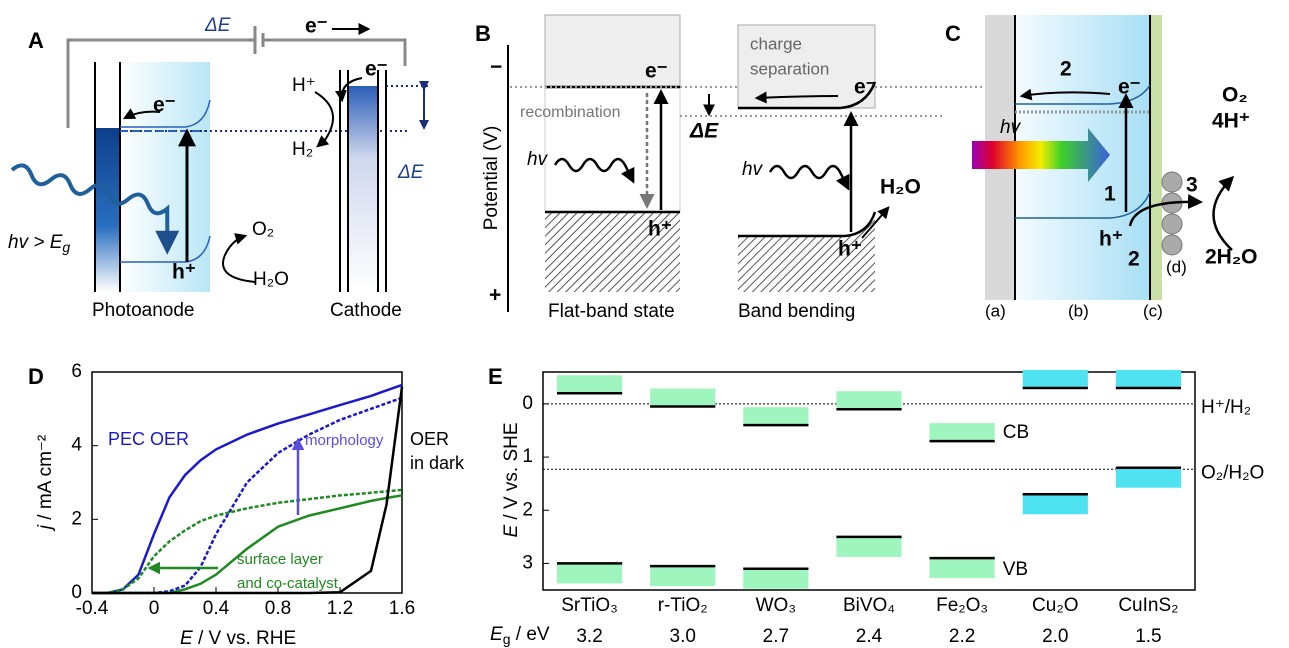 The height and width of the screenshot is (648, 1289). What do you see at coordinates (143, 310) in the screenshot?
I see `photoanode-label: Photoanode` at bounding box center [143, 310].